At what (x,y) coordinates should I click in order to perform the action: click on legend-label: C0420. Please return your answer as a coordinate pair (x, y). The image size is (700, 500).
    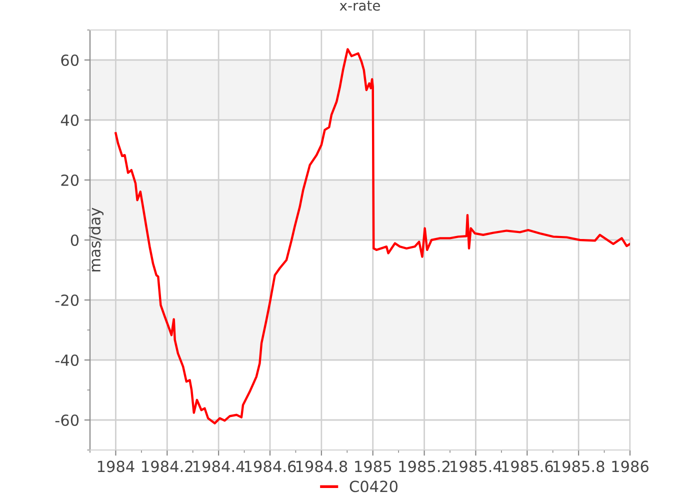
    Looking at the image, I should click on (374, 486).